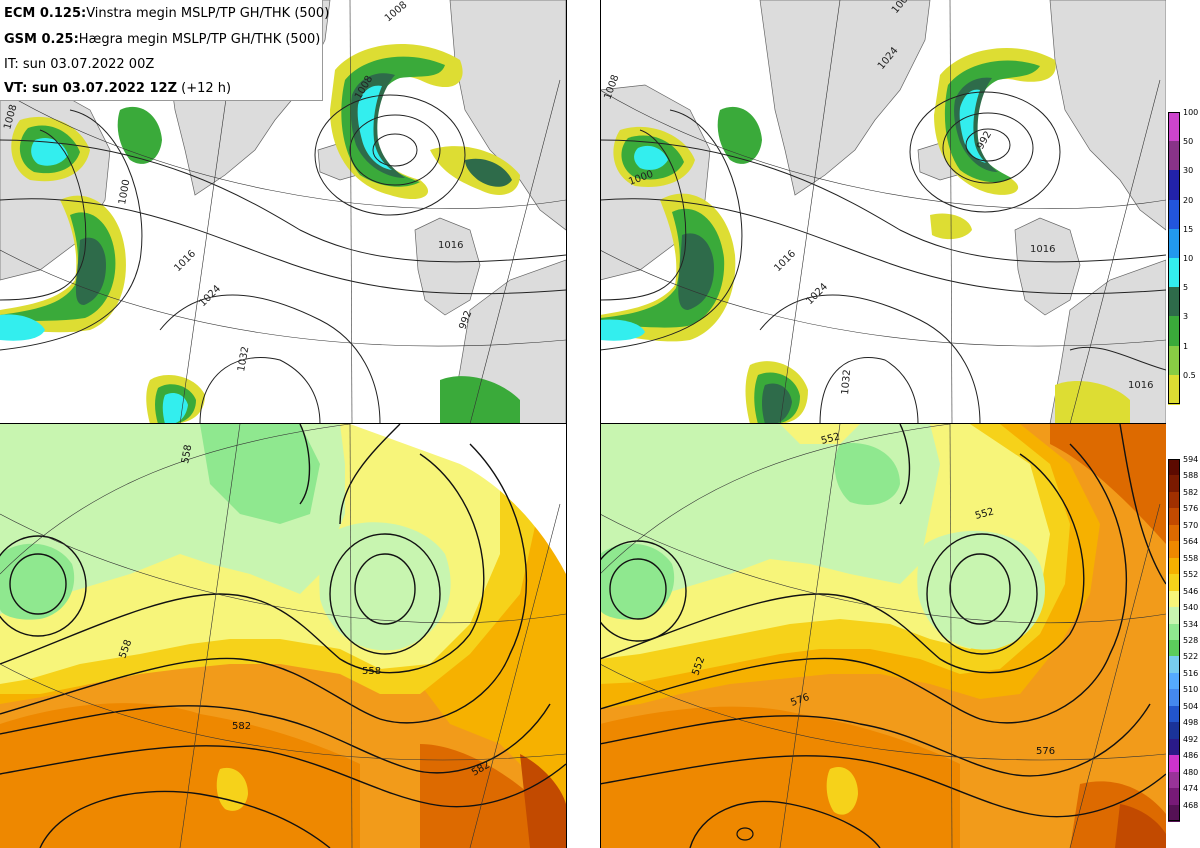 The width and height of the screenshot is (1200, 848). I want to click on precip-legend-label: 50, so click(1188, 142).